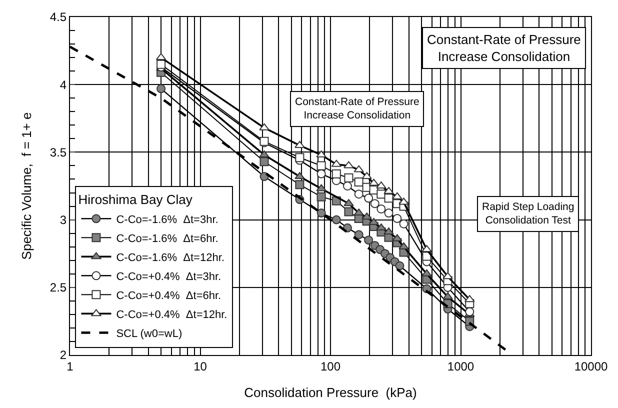 The width and height of the screenshot is (618, 408). I want to click on legend-label: C-Co=+0.4% Δt=3hr., so click(169, 276).